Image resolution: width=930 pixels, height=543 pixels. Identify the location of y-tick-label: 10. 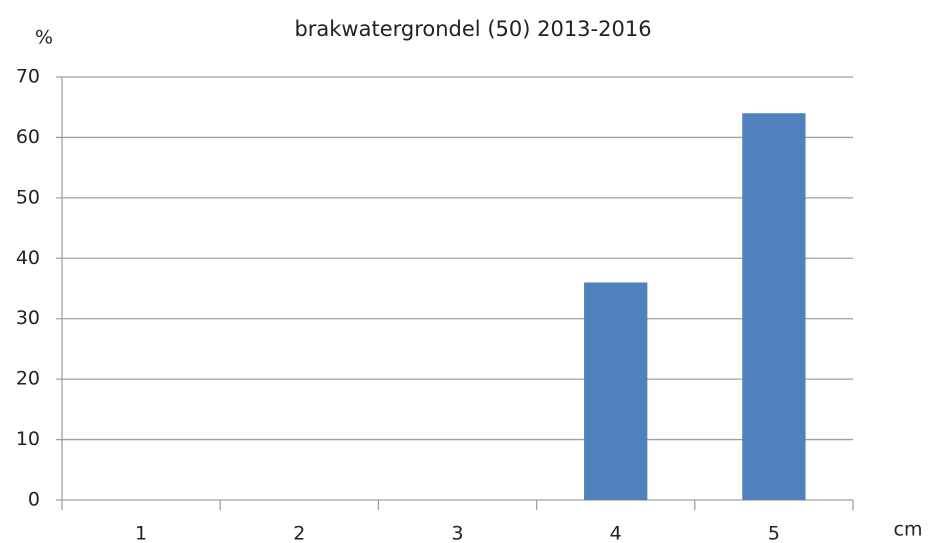
(28, 439).